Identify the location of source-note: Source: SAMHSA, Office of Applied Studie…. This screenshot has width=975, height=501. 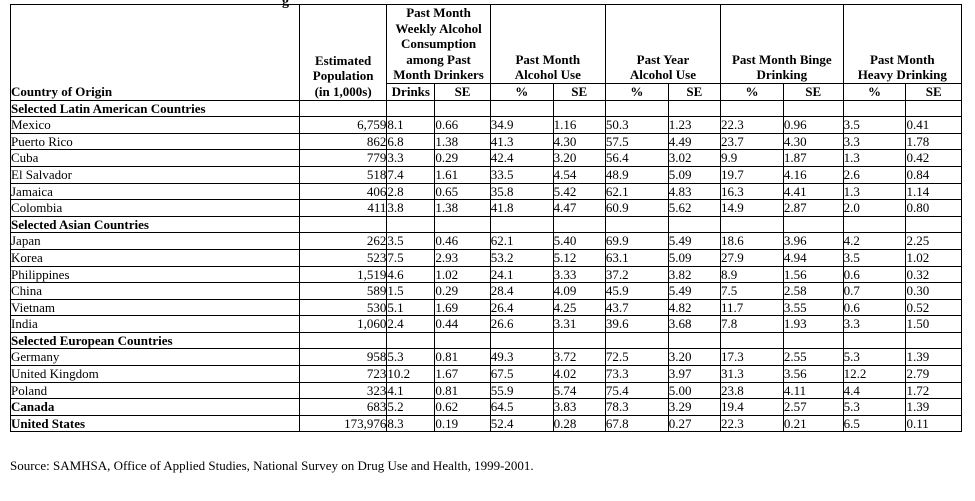
(272, 465).